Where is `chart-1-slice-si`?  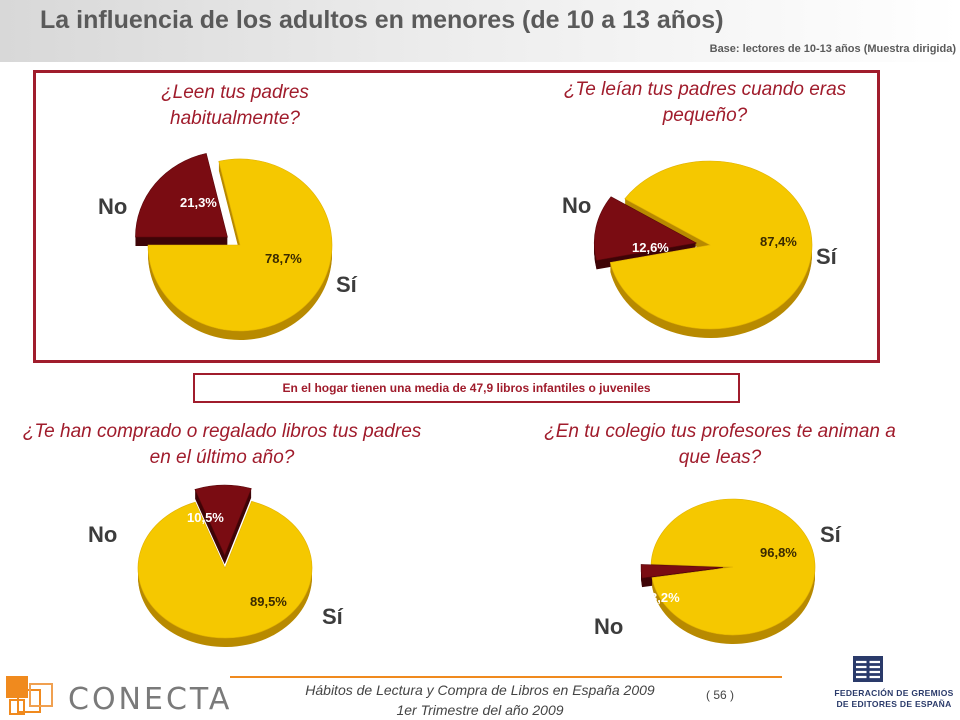 chart-1-slice-si is located at coordinates (240, 245).